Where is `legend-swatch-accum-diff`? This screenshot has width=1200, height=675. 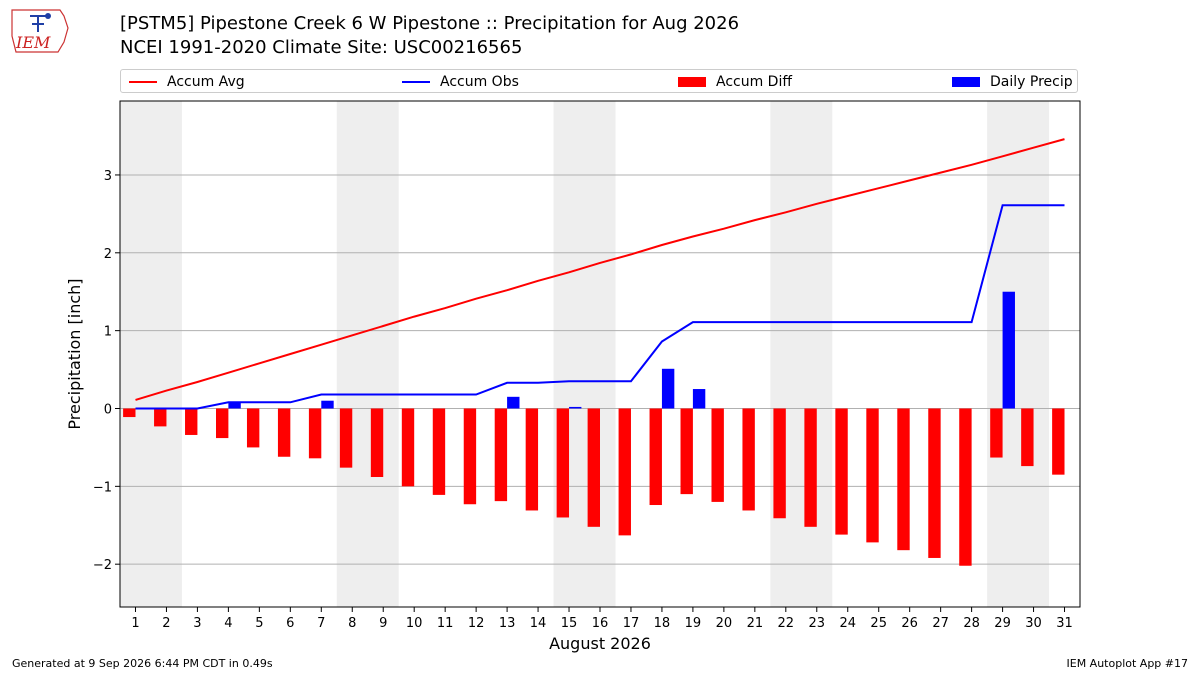
legend-swatch-accum-diff is located at coordinates (692, 82).